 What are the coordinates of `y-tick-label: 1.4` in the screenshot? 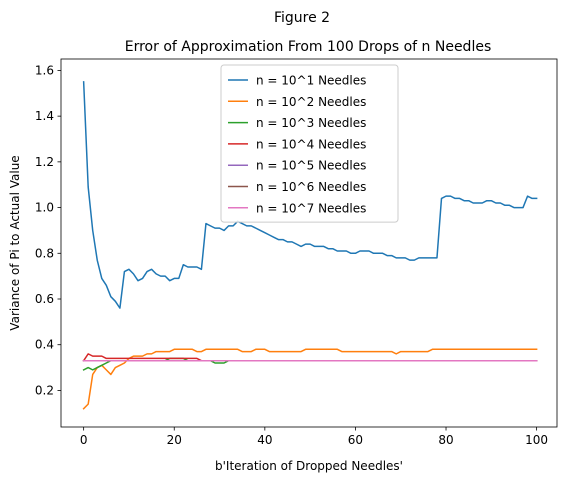 It's located at (44, 116).